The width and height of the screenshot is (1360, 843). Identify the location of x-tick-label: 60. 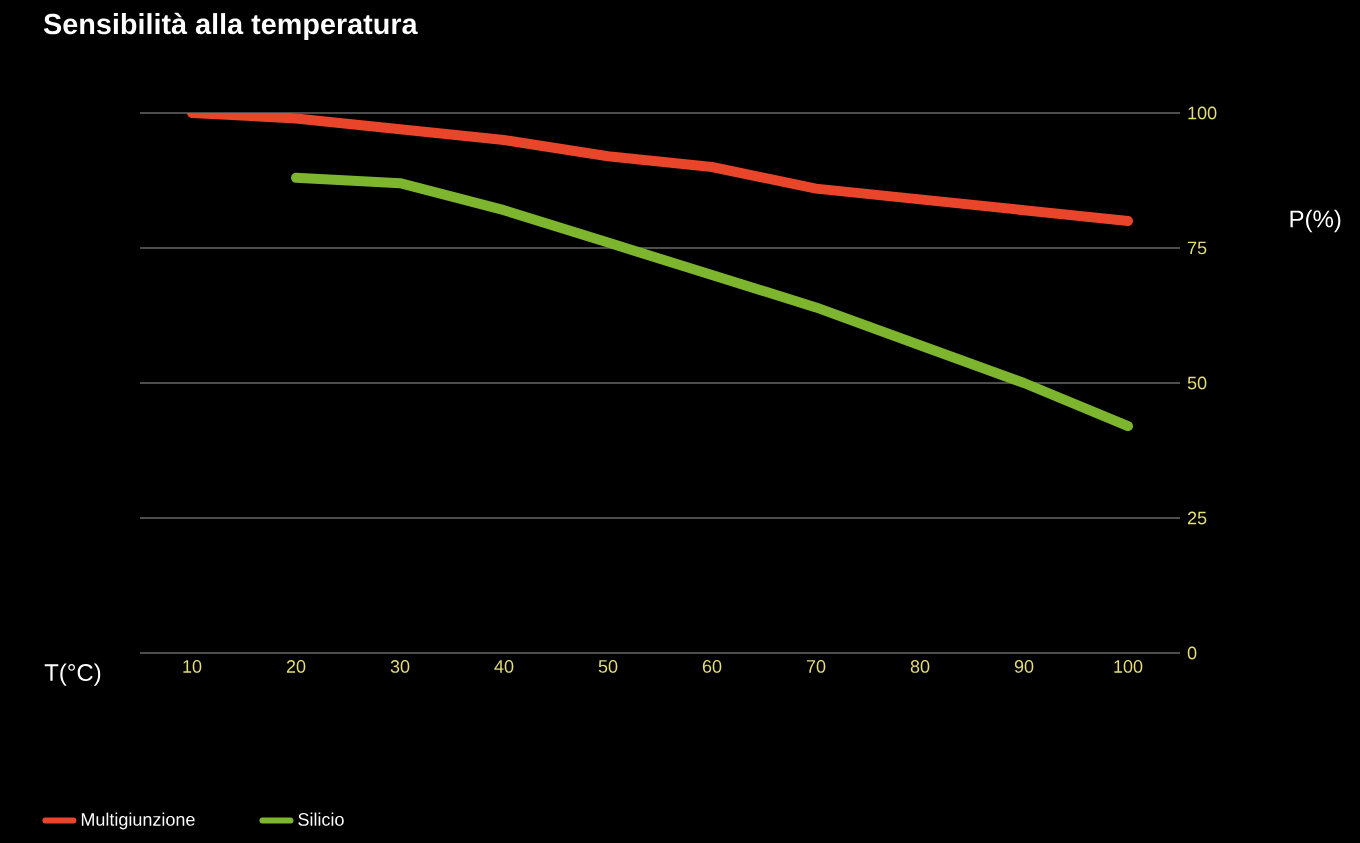
(712, 666).